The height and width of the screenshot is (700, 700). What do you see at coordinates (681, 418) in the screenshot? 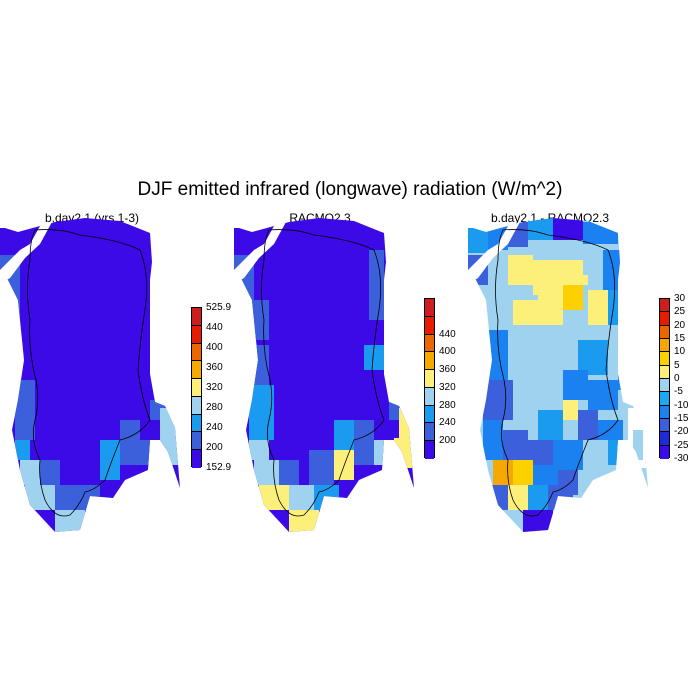
I see `colorbar-tick-label: -15` at bounding box center [681, 418].